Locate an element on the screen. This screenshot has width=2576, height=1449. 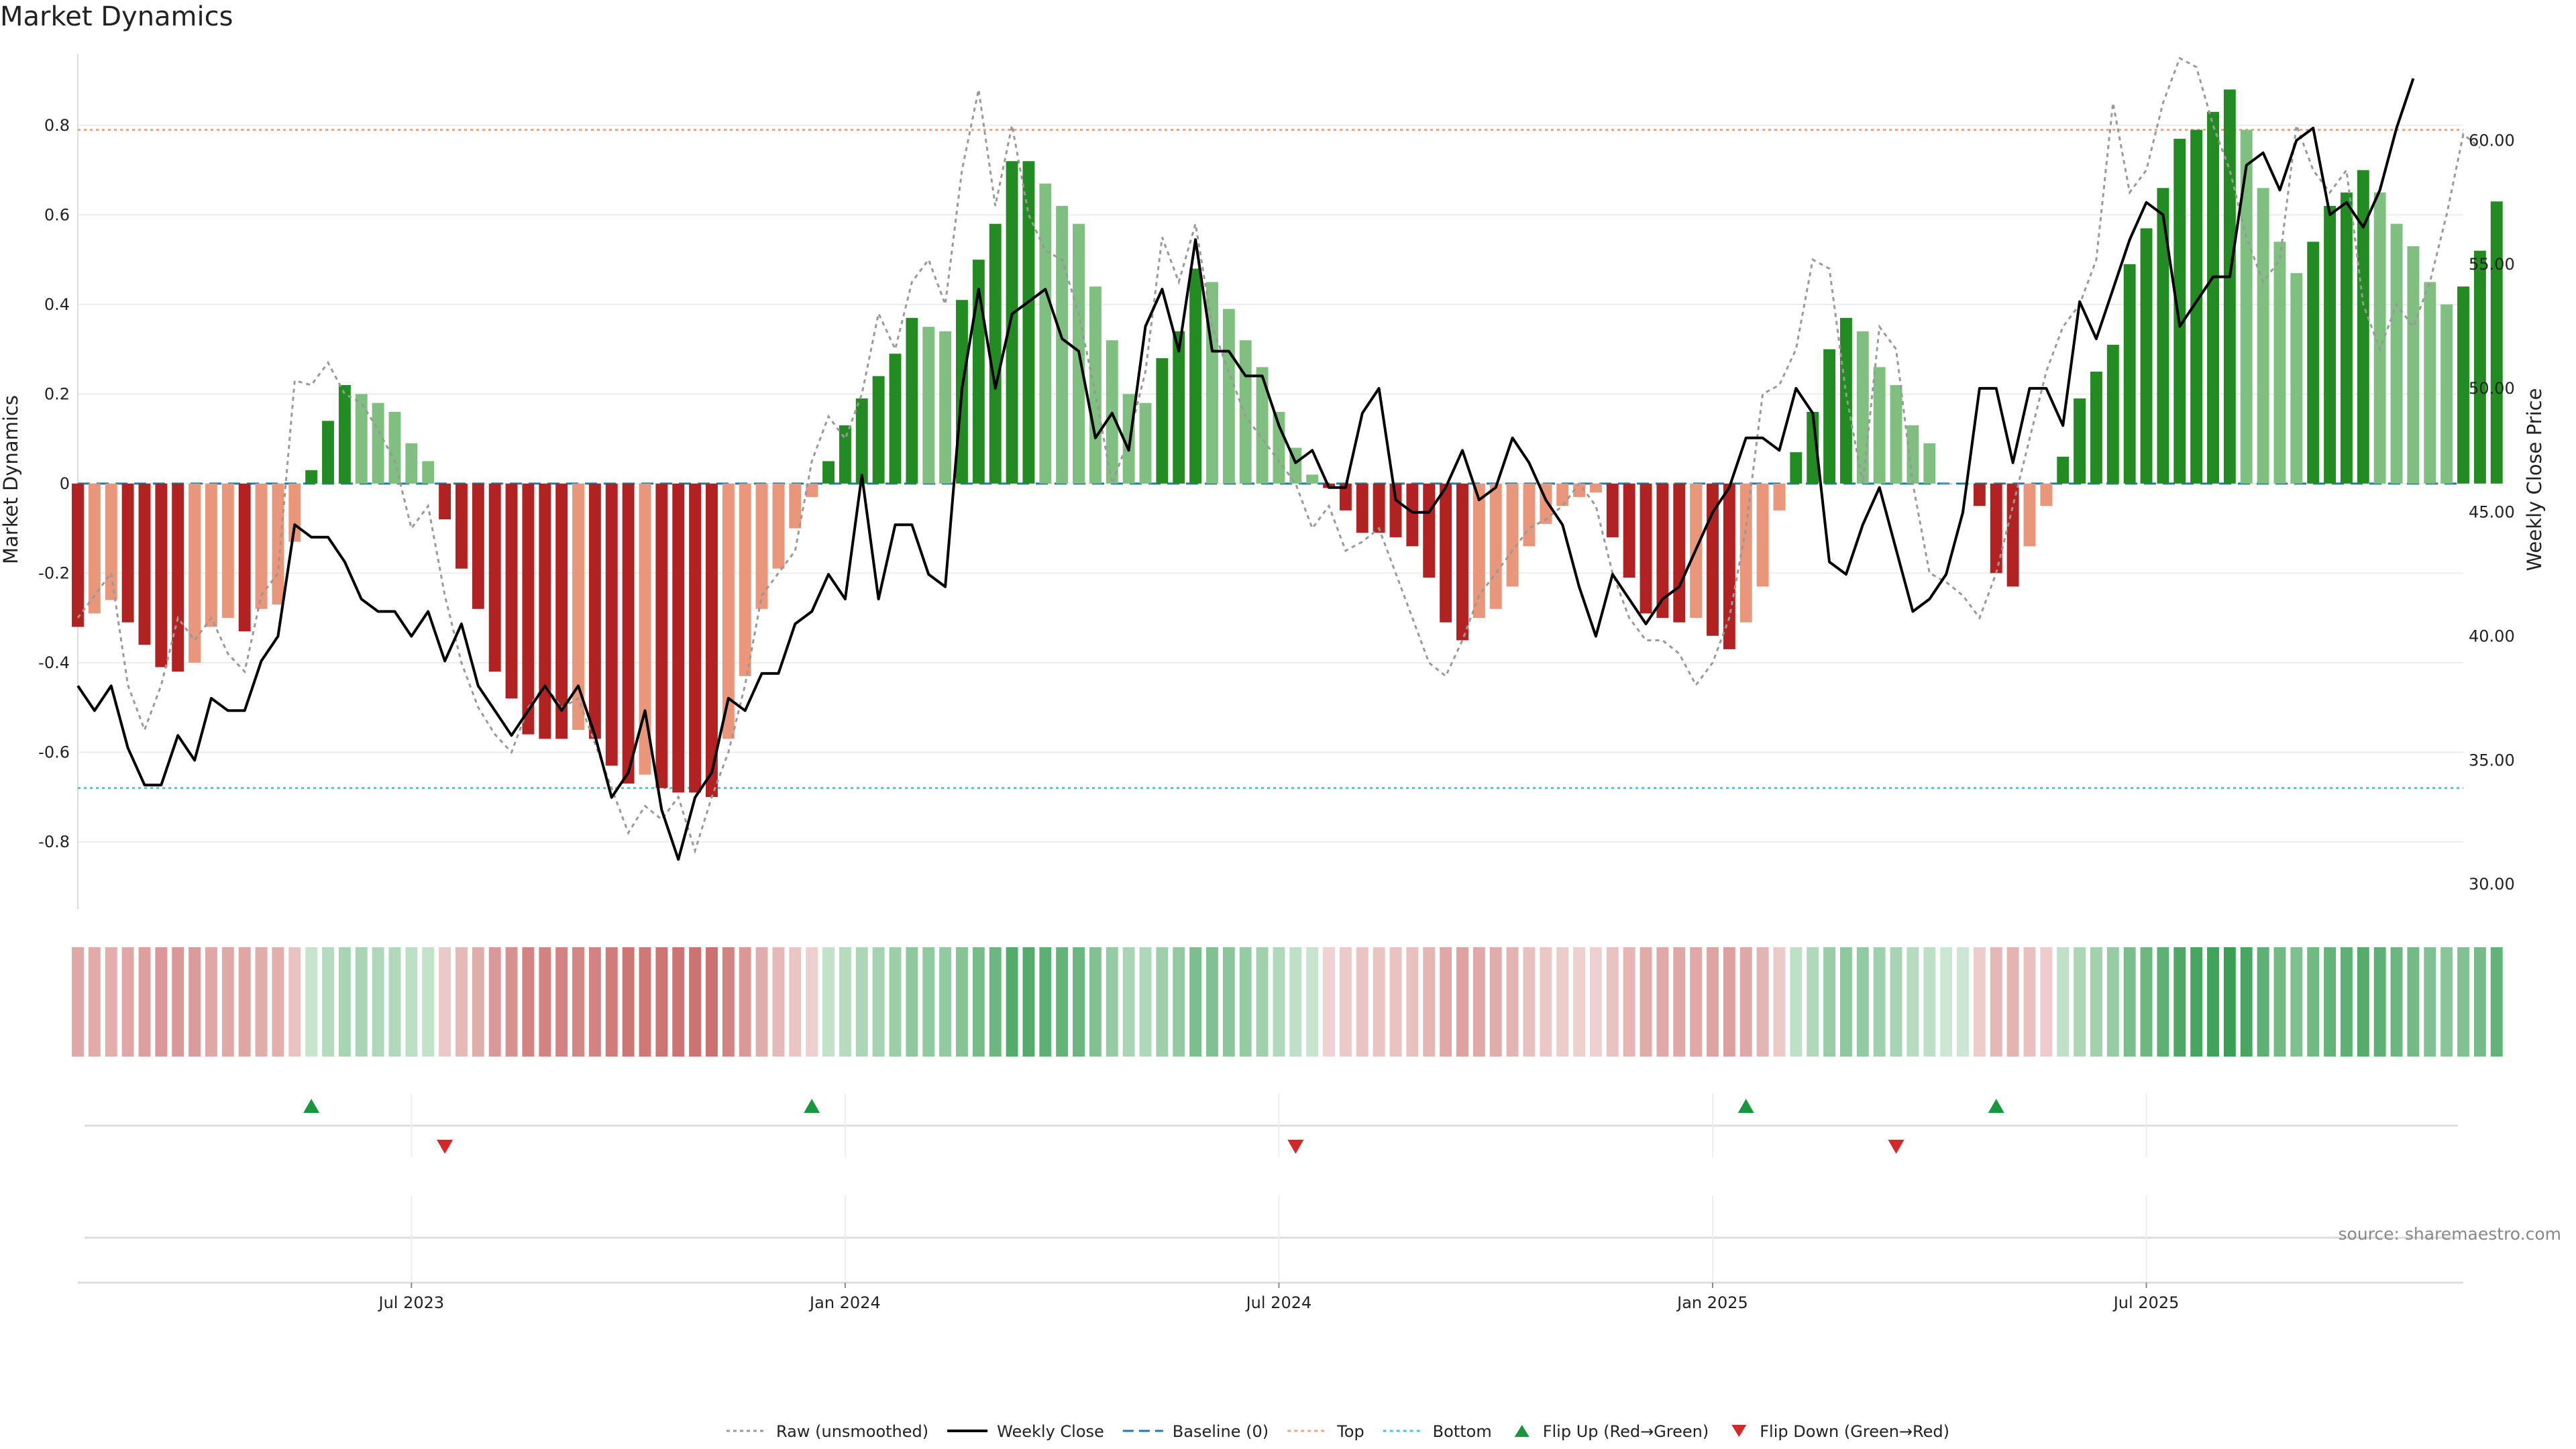
y-tick-label: 0.4 is located at coordinates (57, 304).